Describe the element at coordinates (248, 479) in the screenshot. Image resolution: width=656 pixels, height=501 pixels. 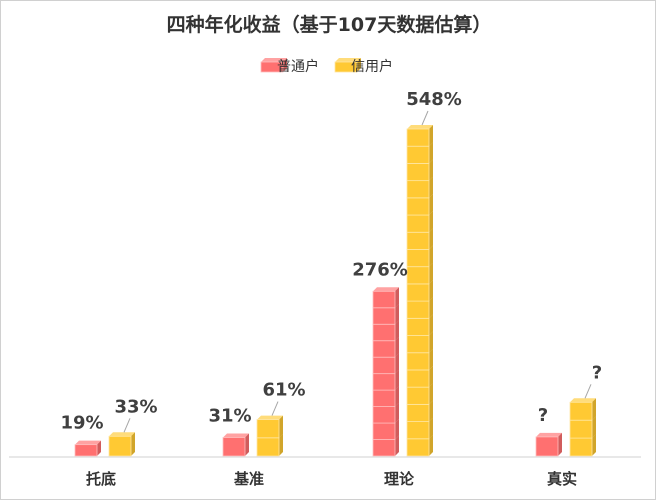
I see `category-label-1: 基准` at that location.